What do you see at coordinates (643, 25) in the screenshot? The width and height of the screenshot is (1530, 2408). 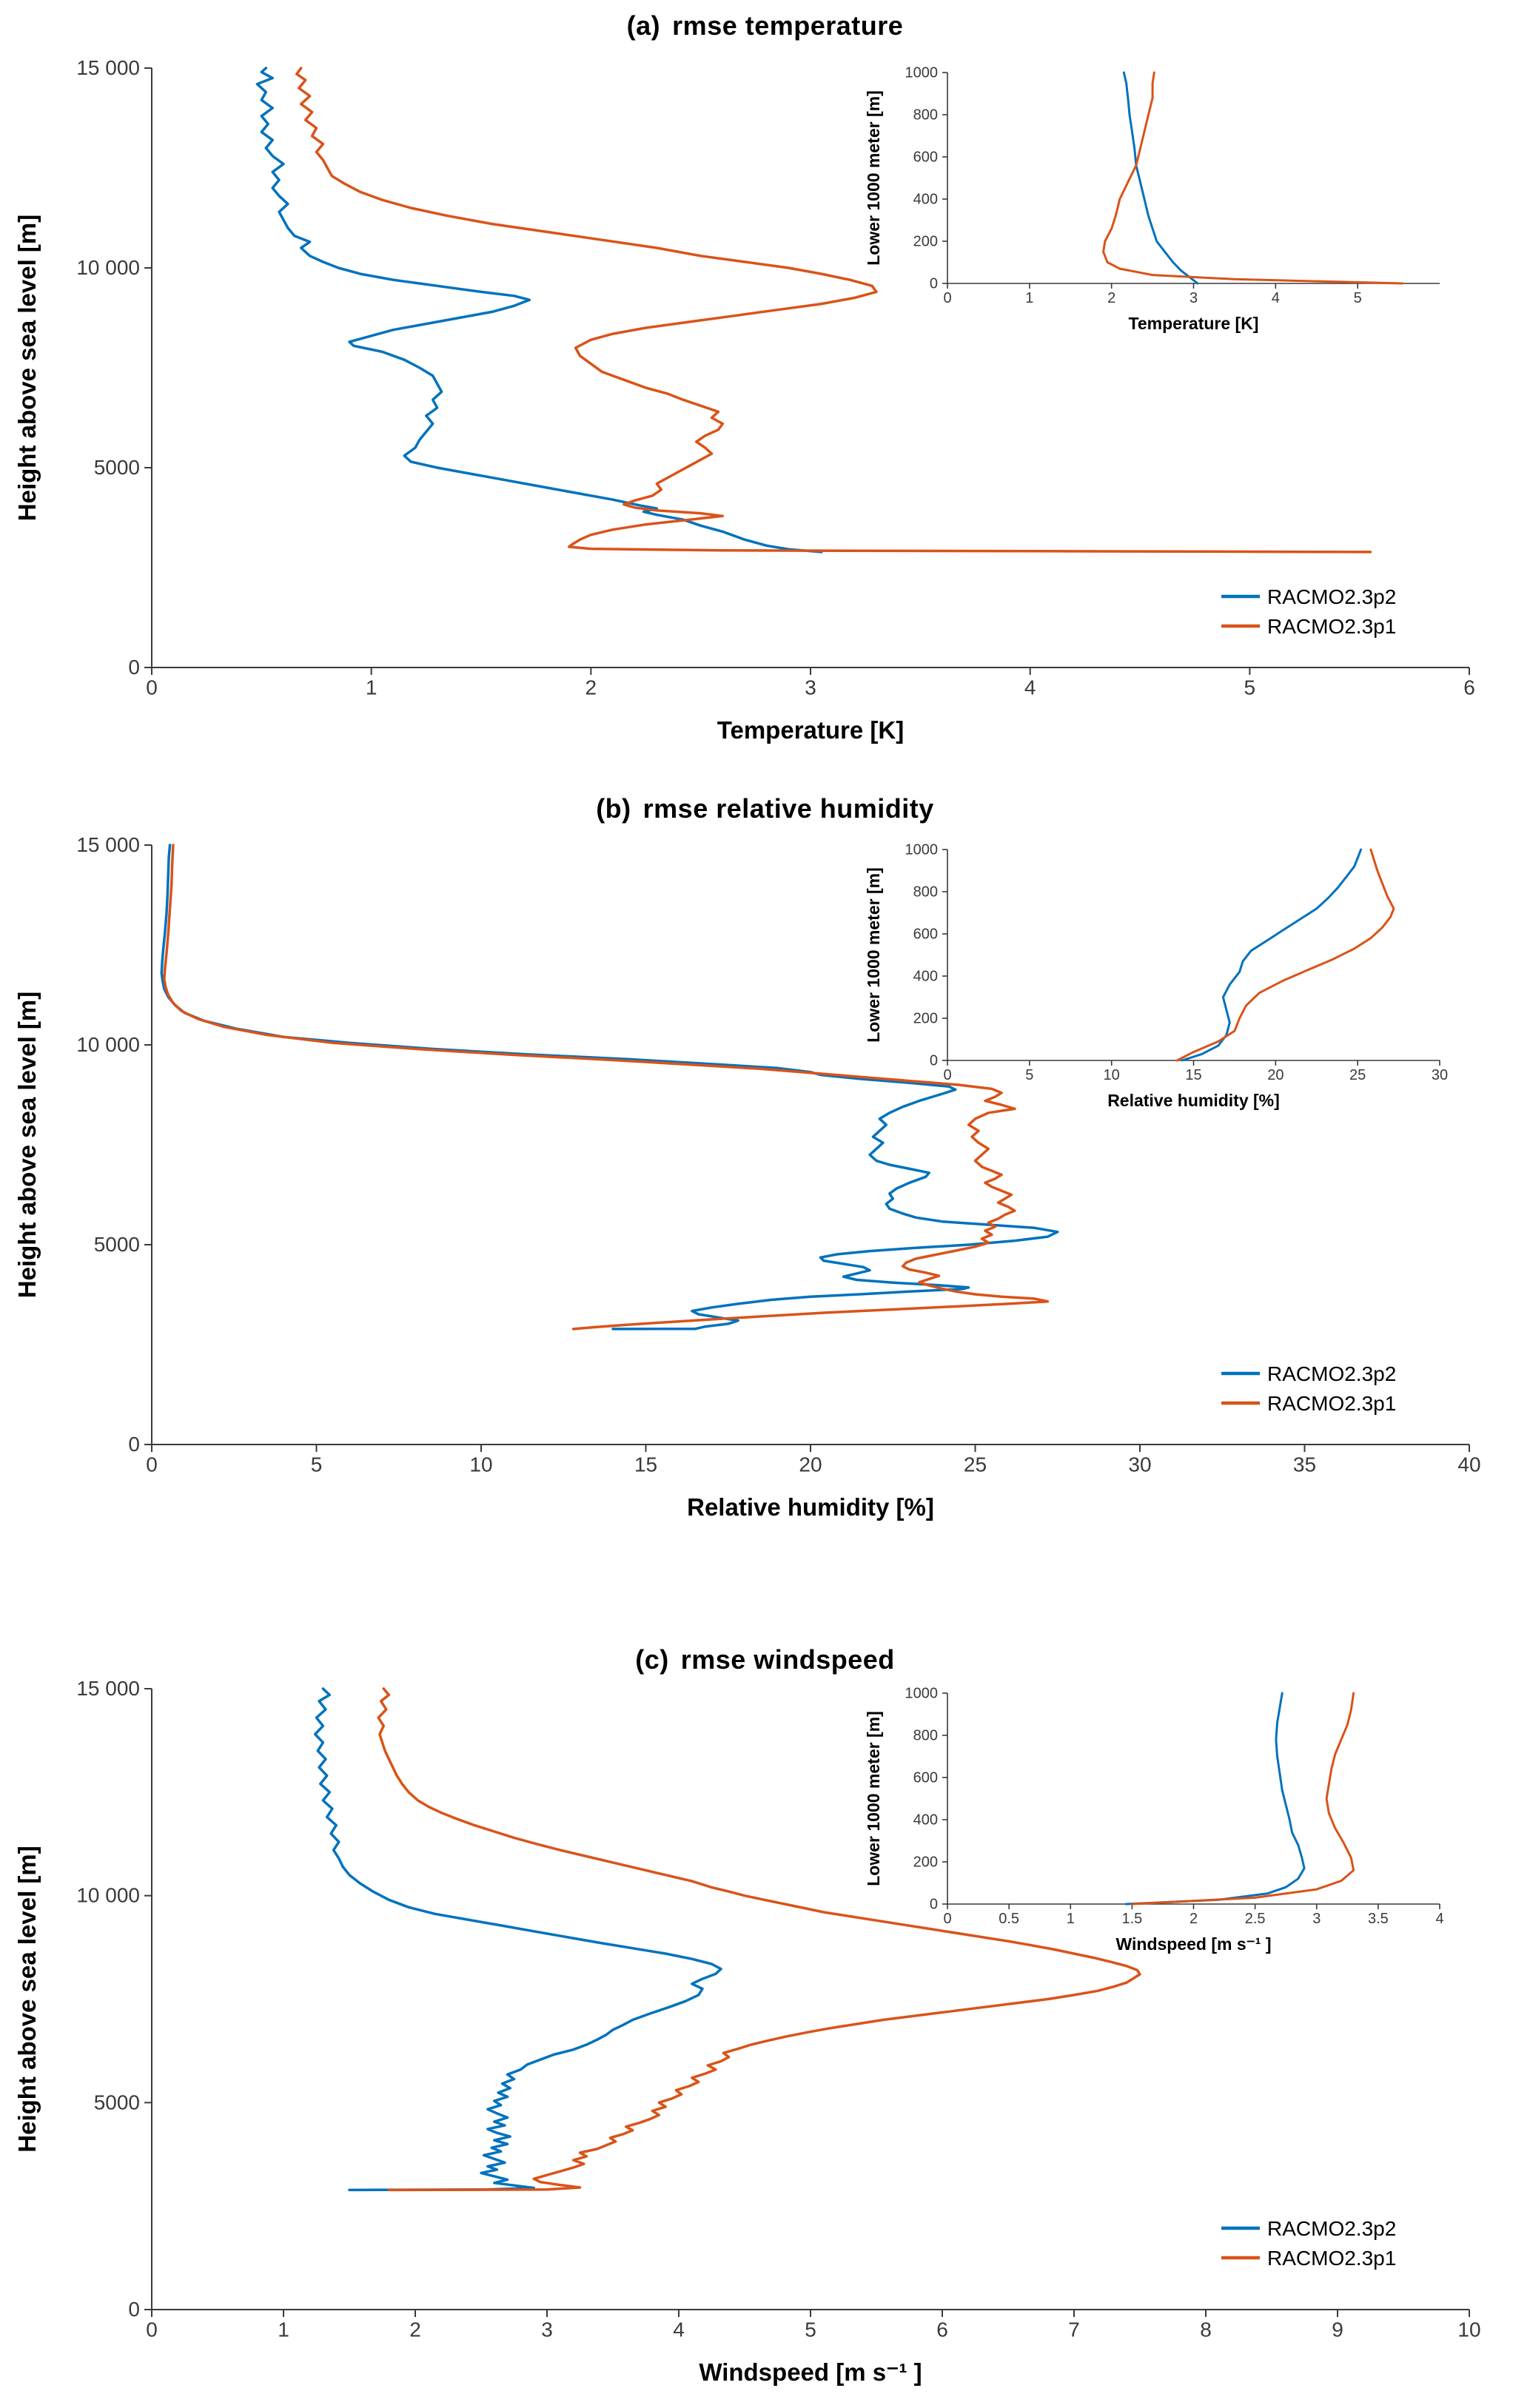 I see `chart-title-prefix: (a)` at bounding box center [643, 25].